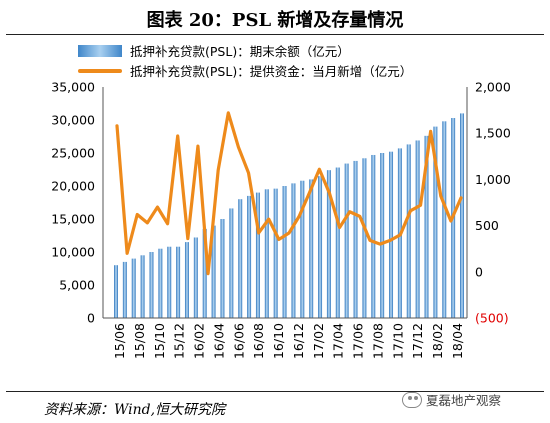  I want to click on left-tick-label: 5,000, so click(77, 285).